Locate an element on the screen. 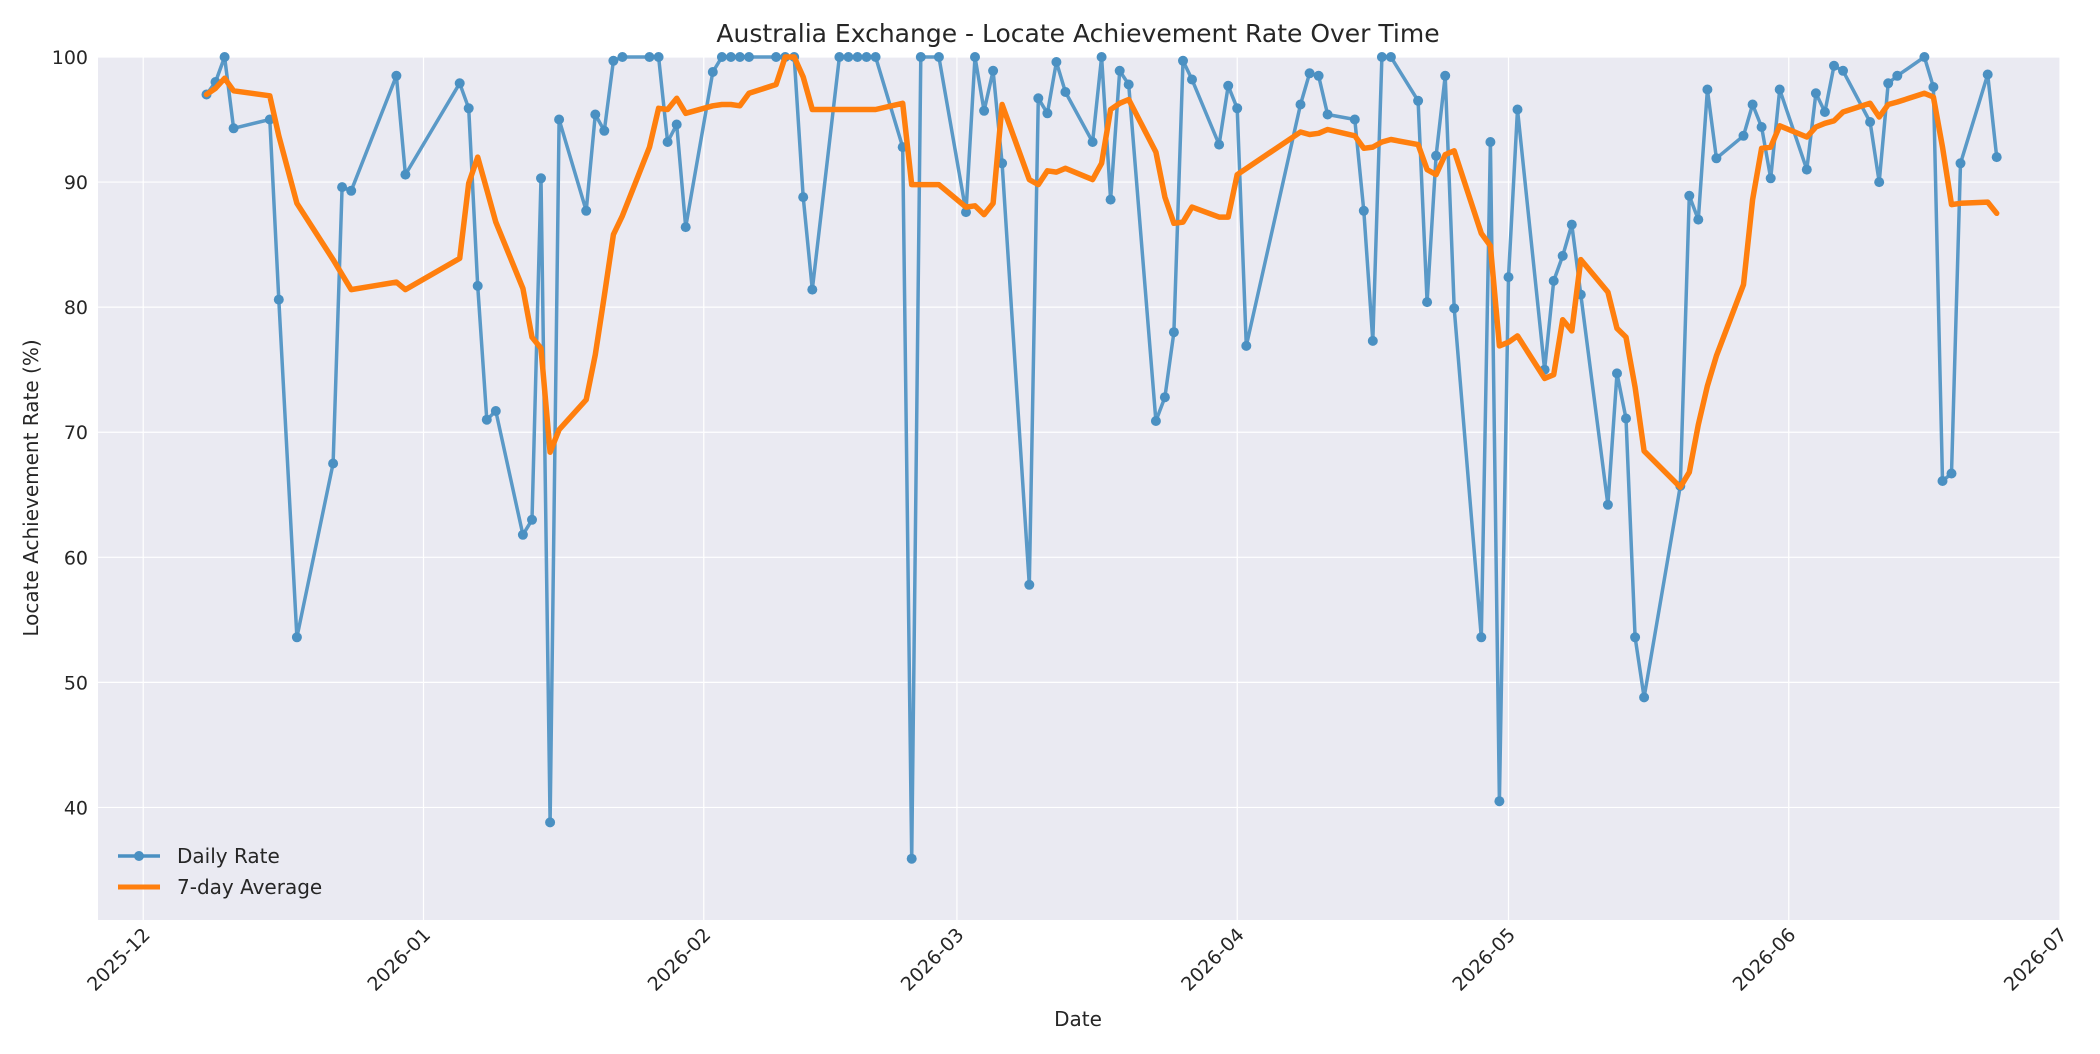 This screenshot has height=1054, width=2100. x-tick-label: 2026-05 is located at coordinates (1484, 960).